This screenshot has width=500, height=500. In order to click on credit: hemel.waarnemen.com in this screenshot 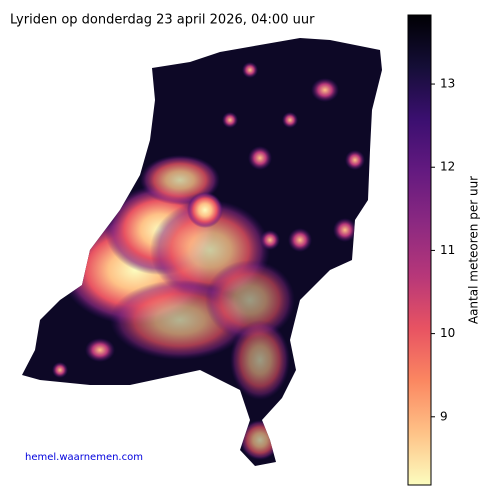, I will do `click(84, 457)`.